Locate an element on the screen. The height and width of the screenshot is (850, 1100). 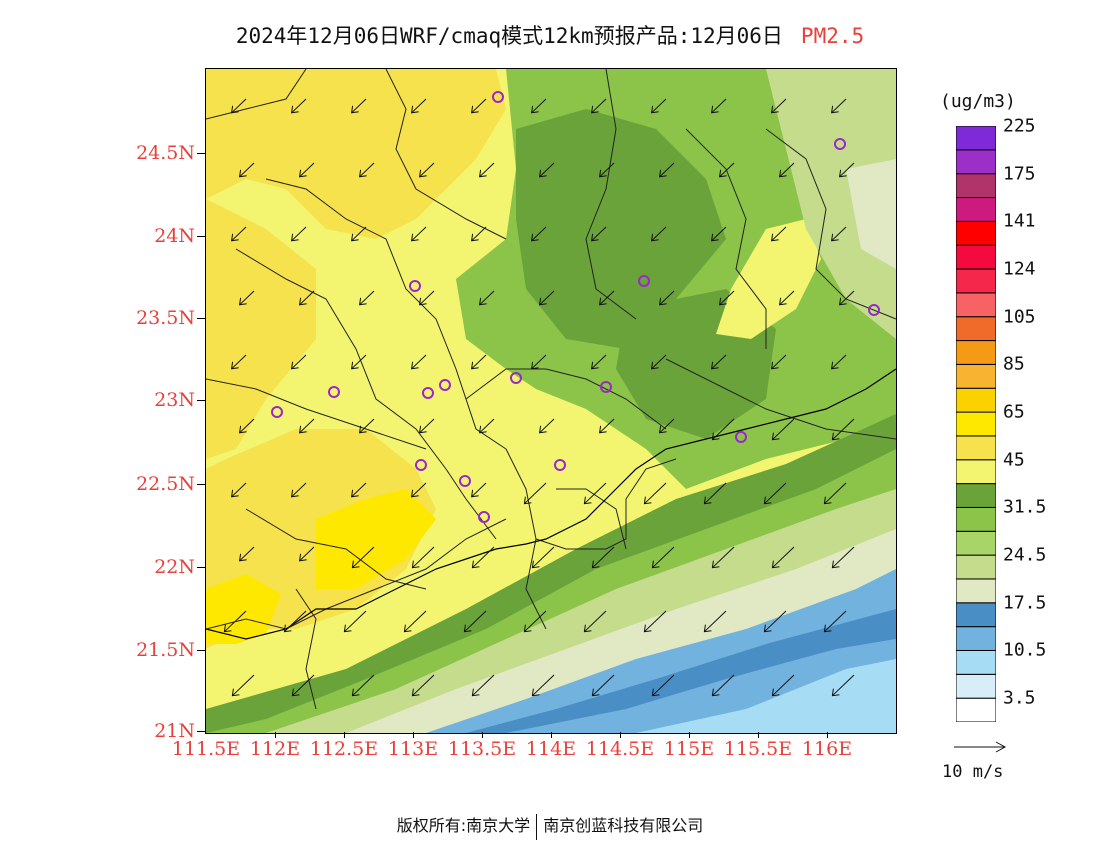
colorbar-tick-label: 31.5 is located at coordinates (1025, 507).